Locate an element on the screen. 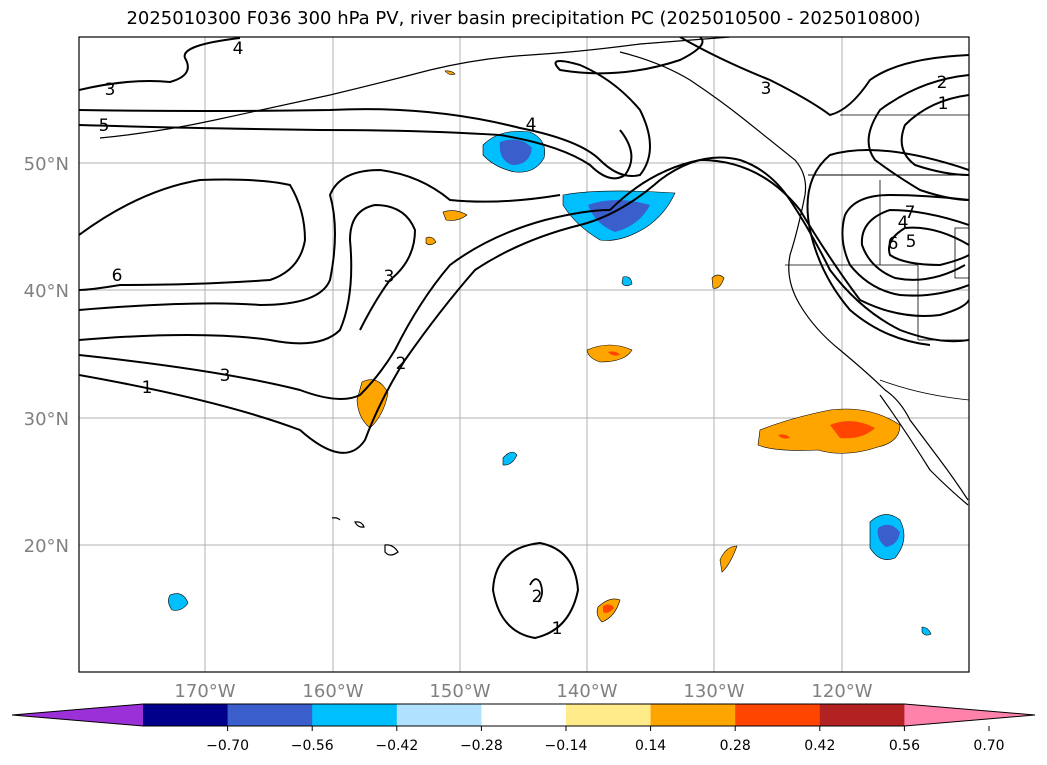 This screenshot has width=1047, height=765. lon-label: 170°W is located at coordinates (204, 691).